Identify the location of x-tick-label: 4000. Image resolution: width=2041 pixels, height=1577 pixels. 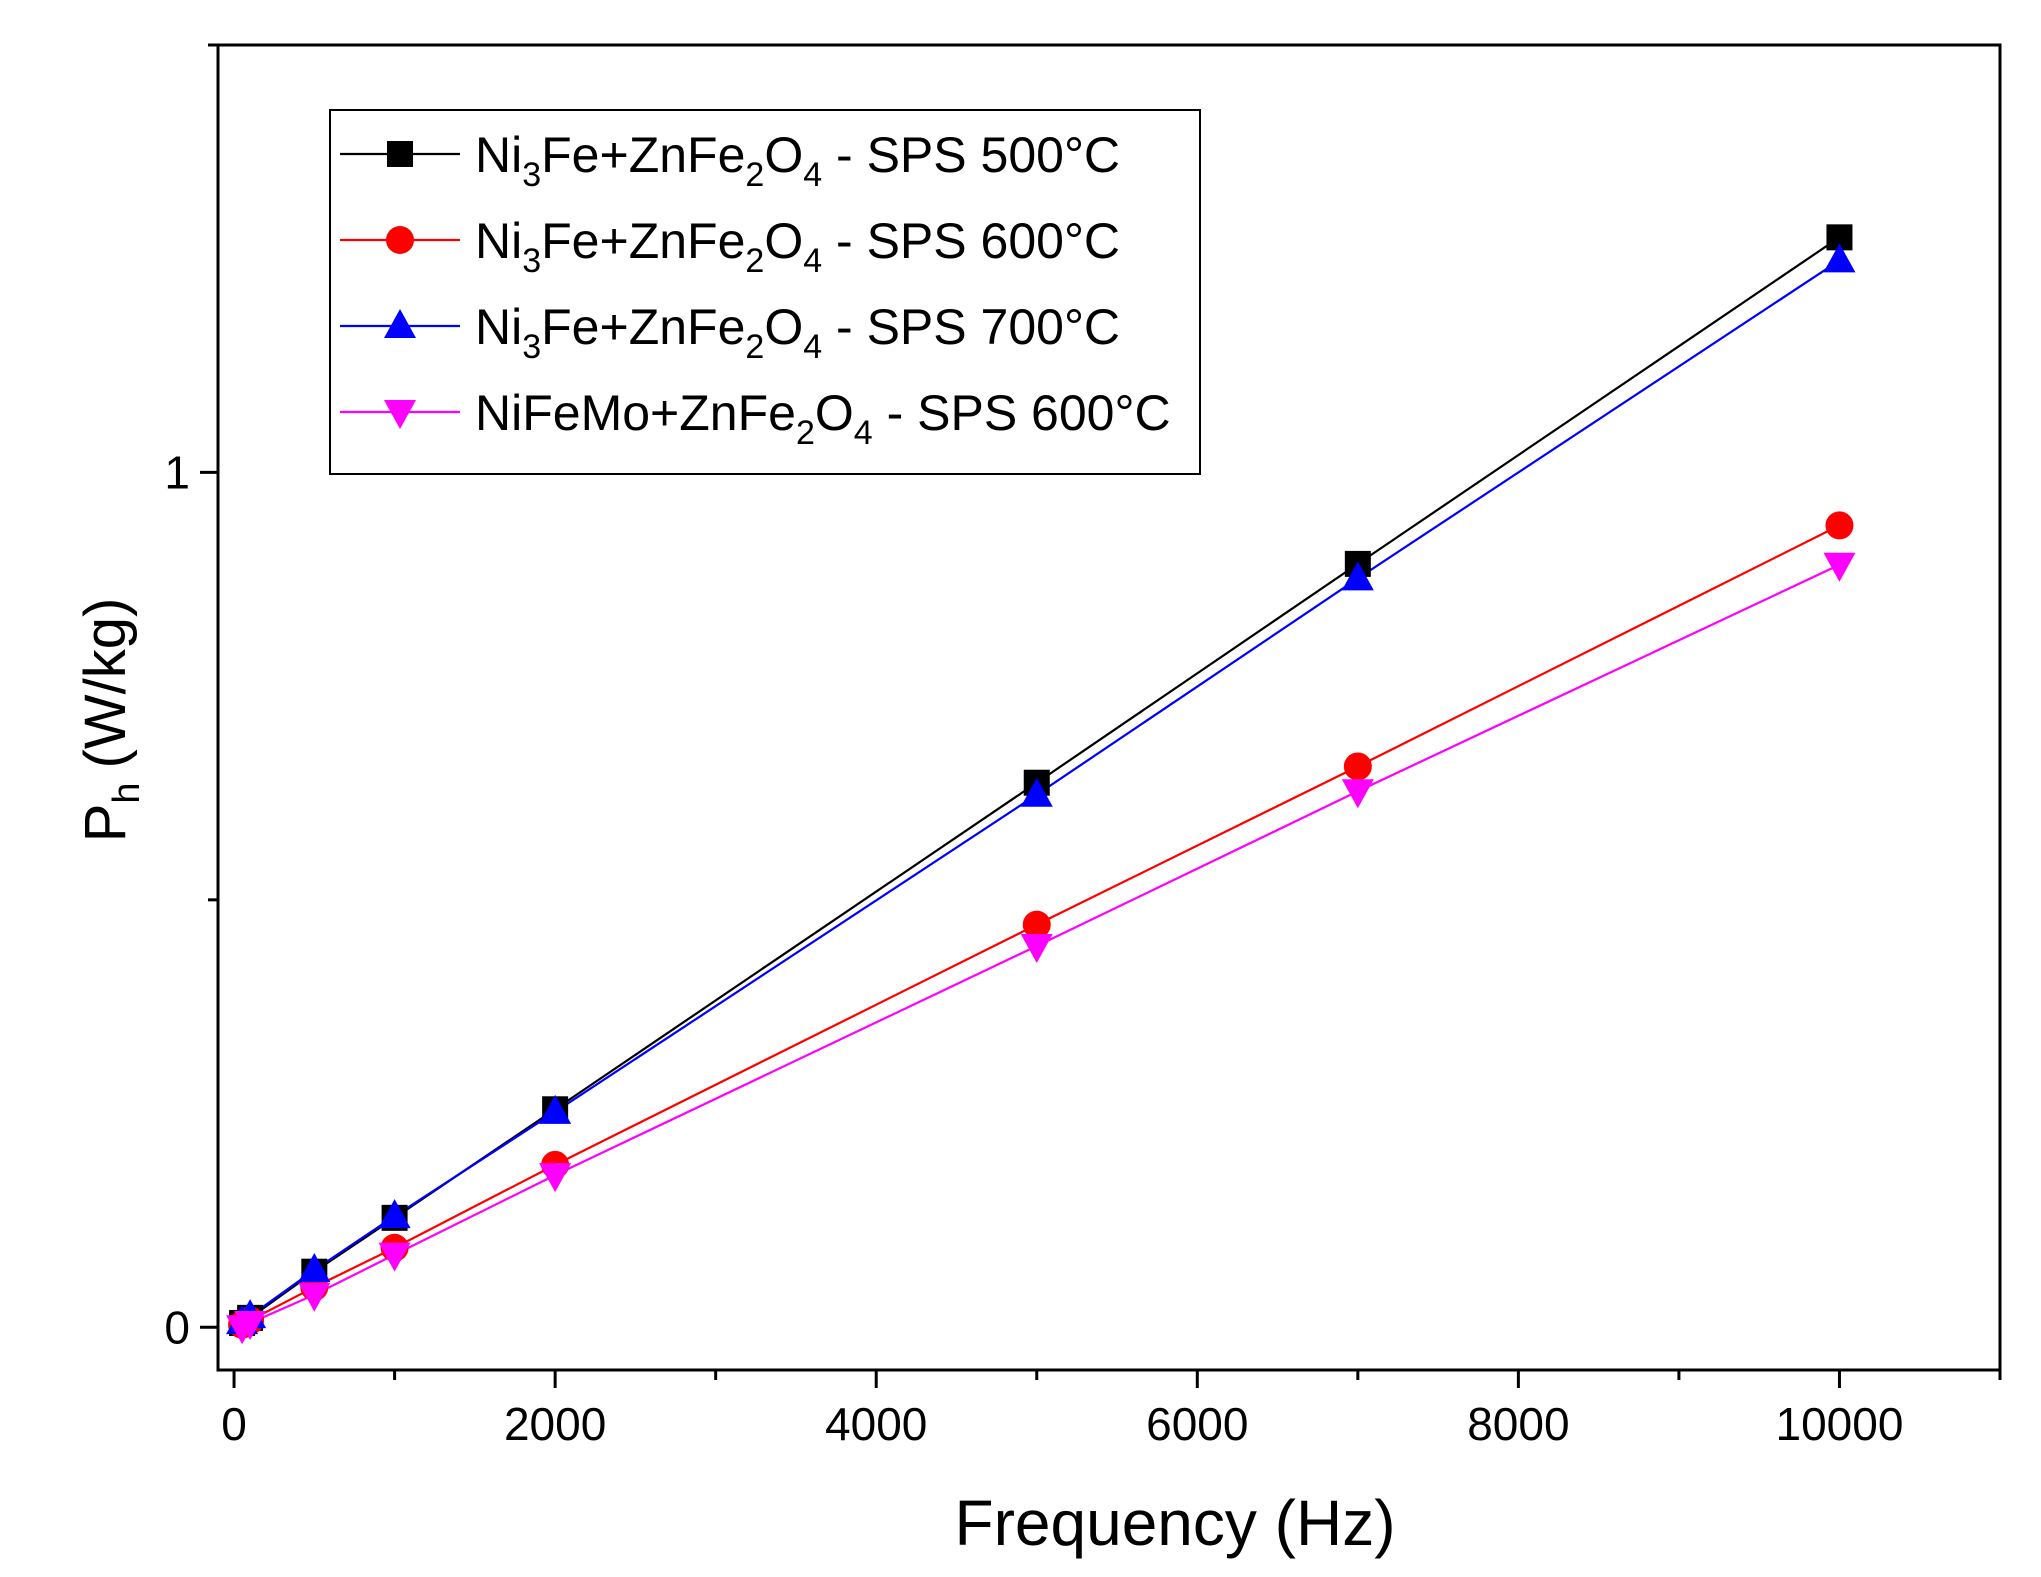
(876, 1424).